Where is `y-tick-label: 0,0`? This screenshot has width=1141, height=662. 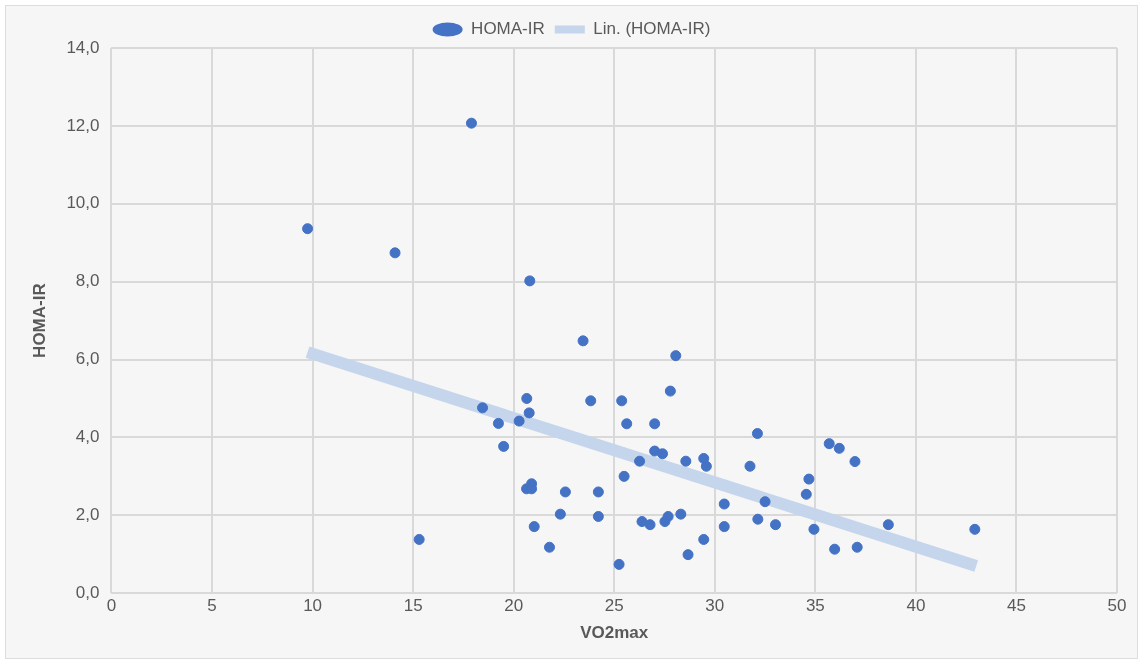 y-tick-label: 0,0 is located at coordinates (87, 592).